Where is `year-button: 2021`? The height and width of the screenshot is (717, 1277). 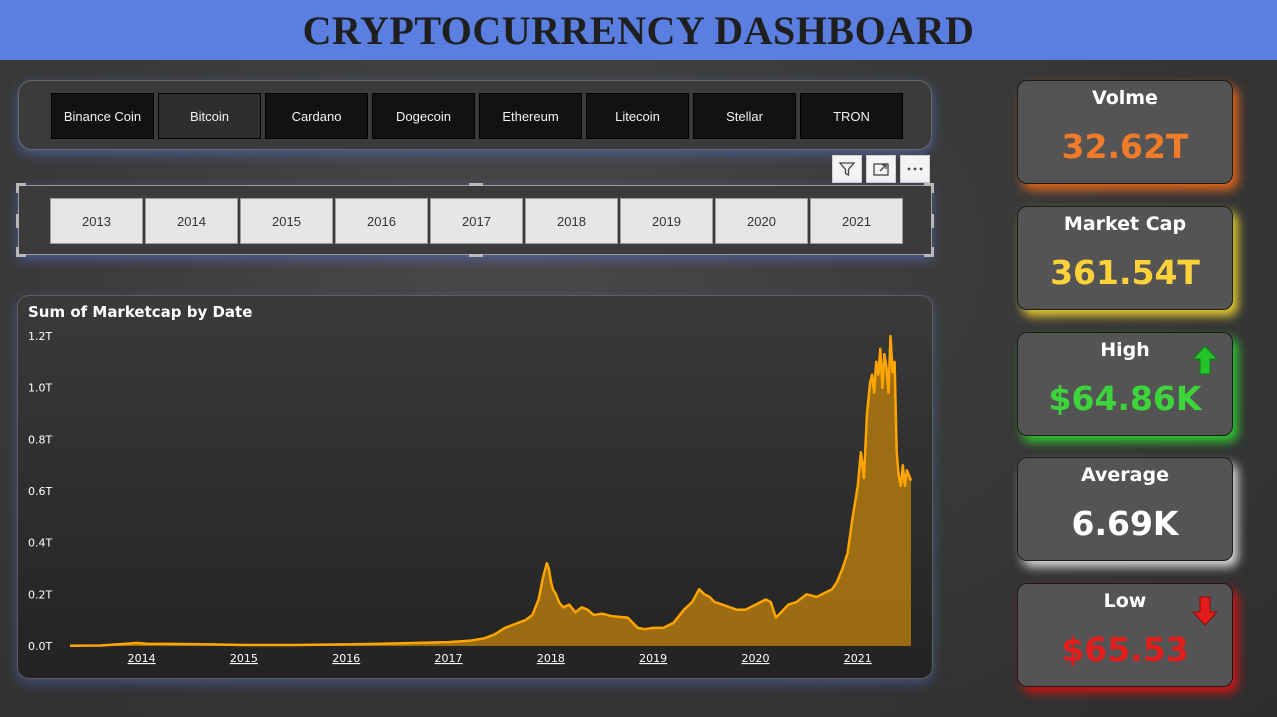 year-button: 2021 is located at coordinates (856, 221).